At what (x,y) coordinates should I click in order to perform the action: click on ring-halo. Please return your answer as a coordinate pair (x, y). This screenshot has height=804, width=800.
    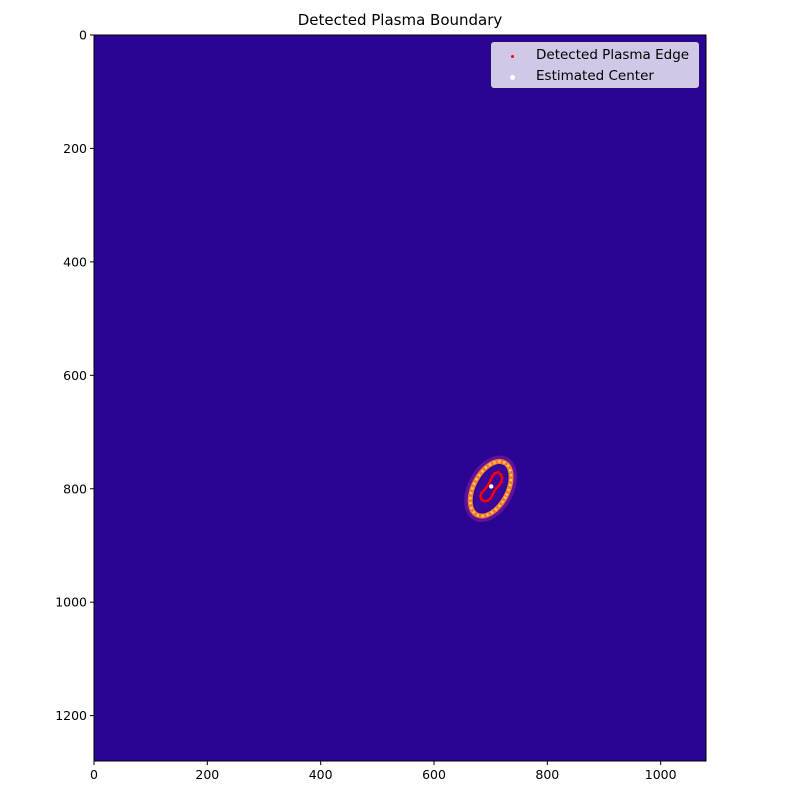
    Looking at the image, I should click on (491, 488).